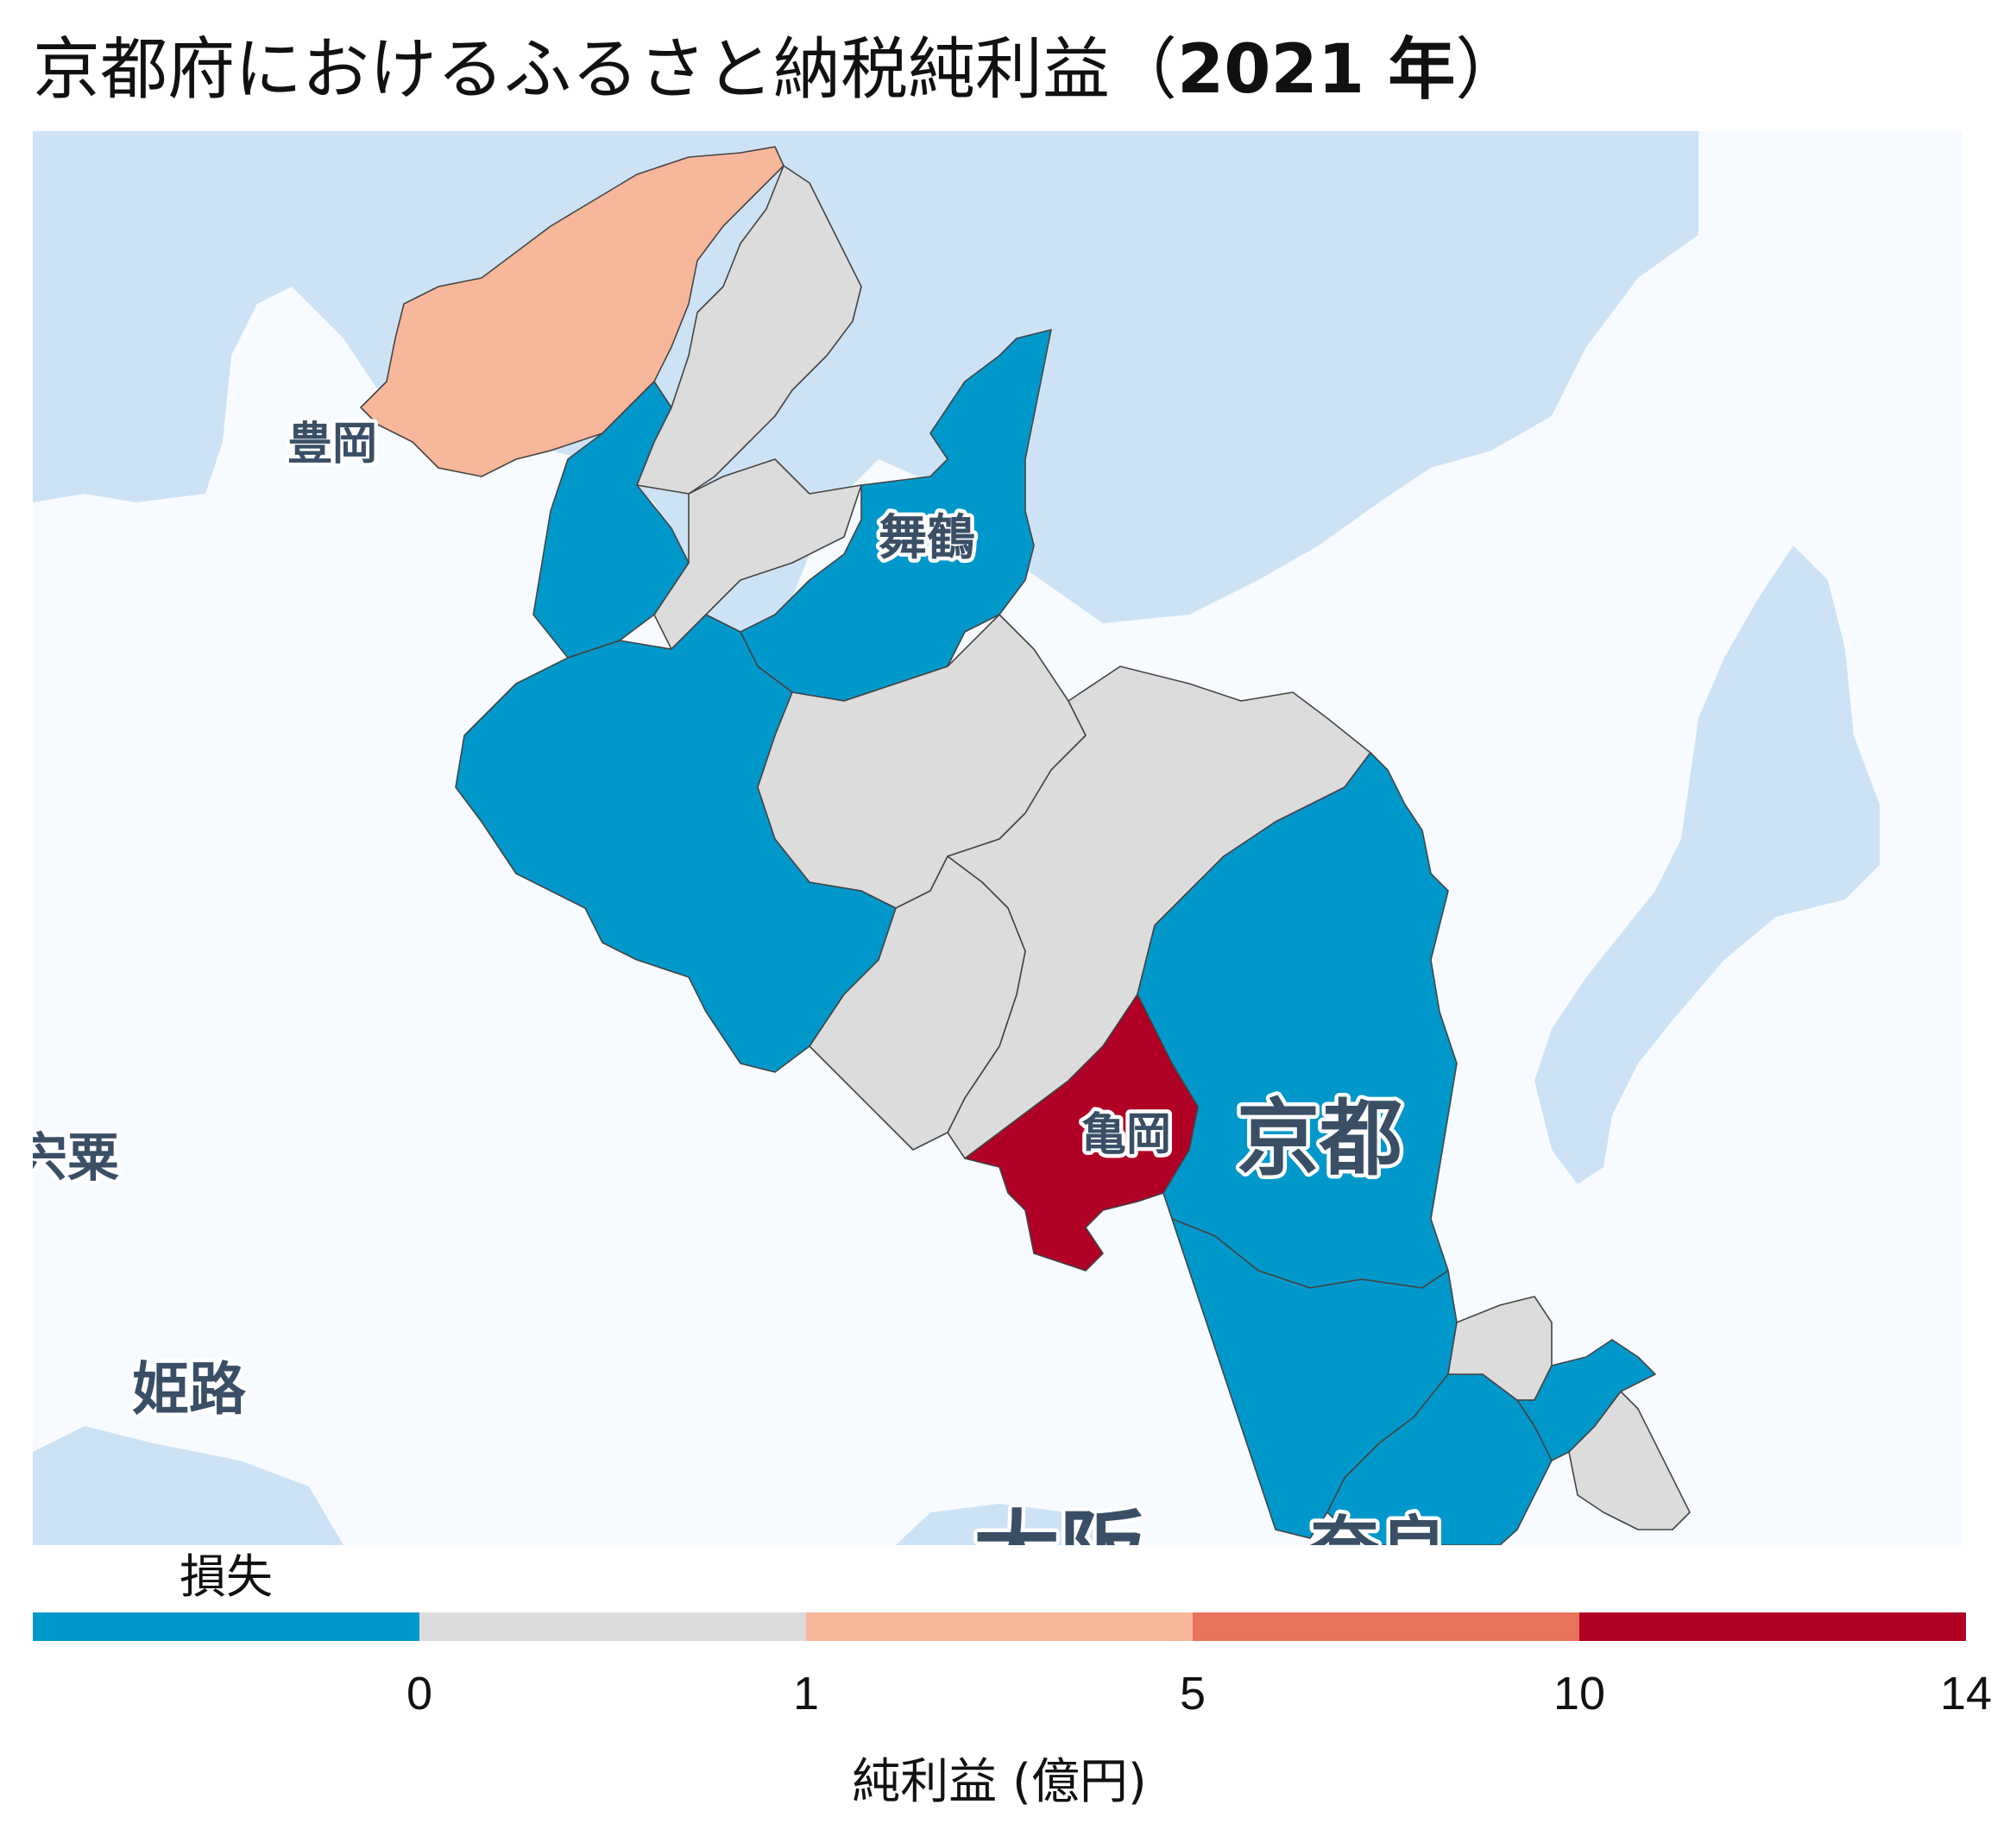 This screenshot has width=2016, height=1830. Describe the element at coordinates (1489, 70) in the screenshot. I see `title-close: ）` at that location.